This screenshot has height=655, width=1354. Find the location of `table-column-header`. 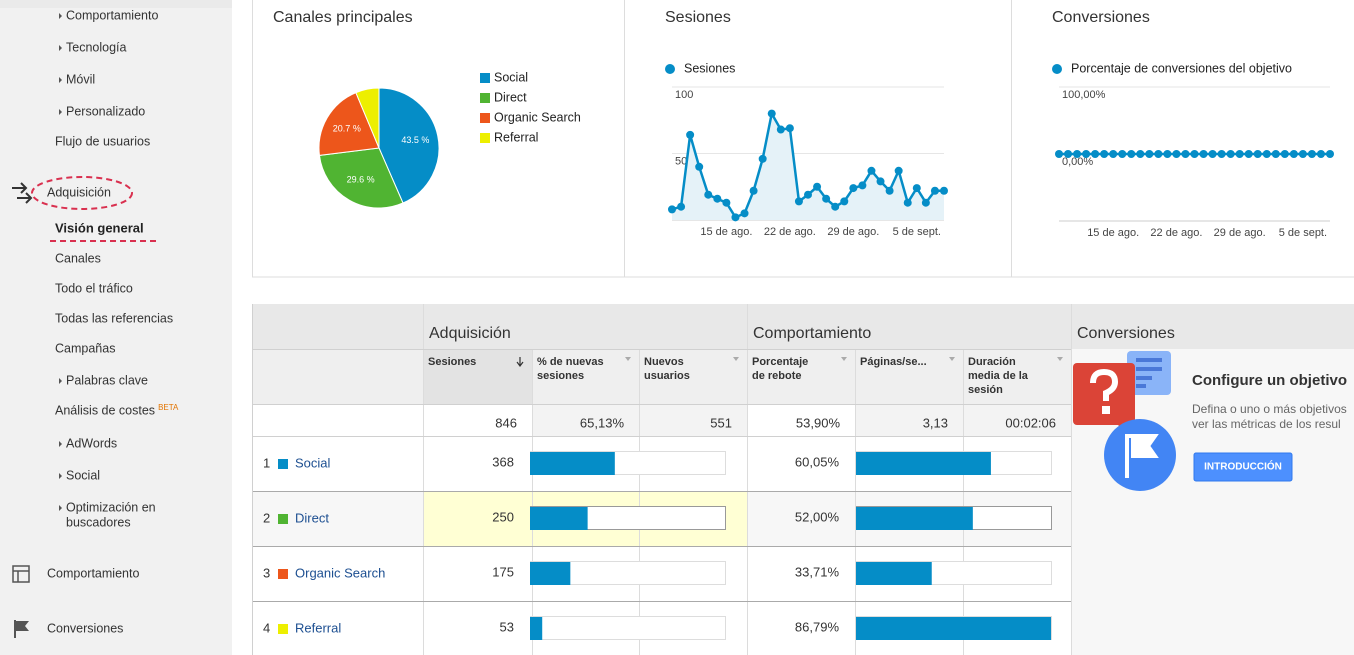

table-column-header is located at coordinates (661, 376).